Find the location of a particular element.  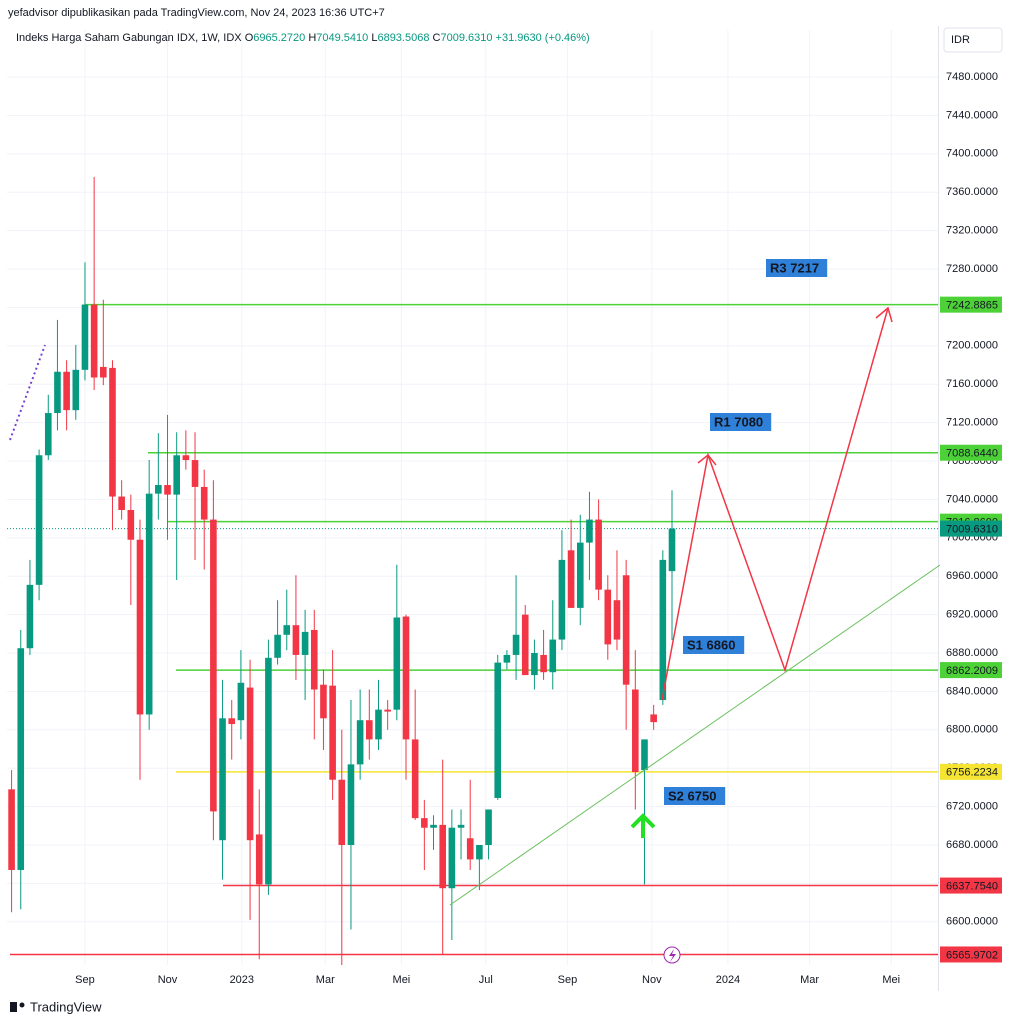

y-tick-label: 7040.0000 is located at coordinates (972, 499).